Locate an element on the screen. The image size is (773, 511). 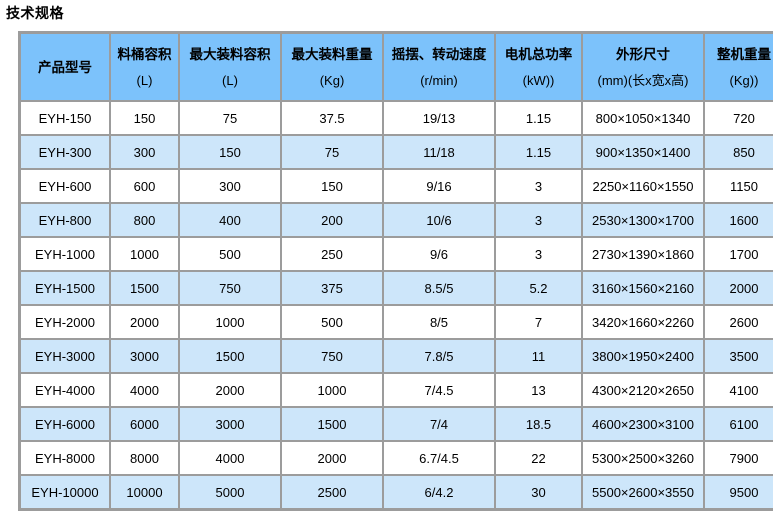
table-cell: 3800×1950×2400 is located at coordinates (643, 356).